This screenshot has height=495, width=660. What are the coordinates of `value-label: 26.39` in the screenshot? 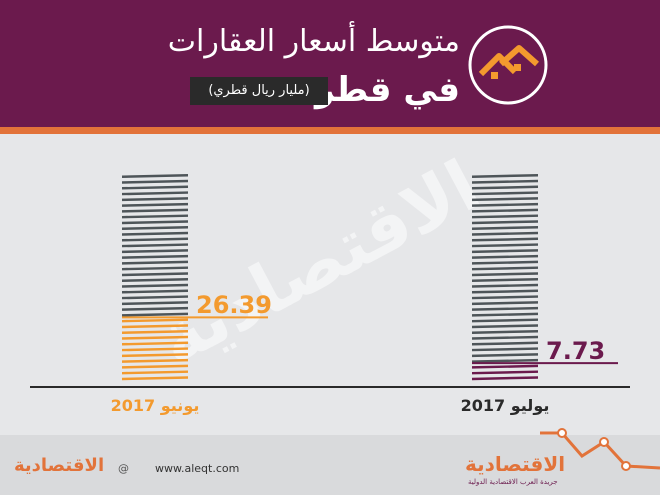 It's located at (234, 305).